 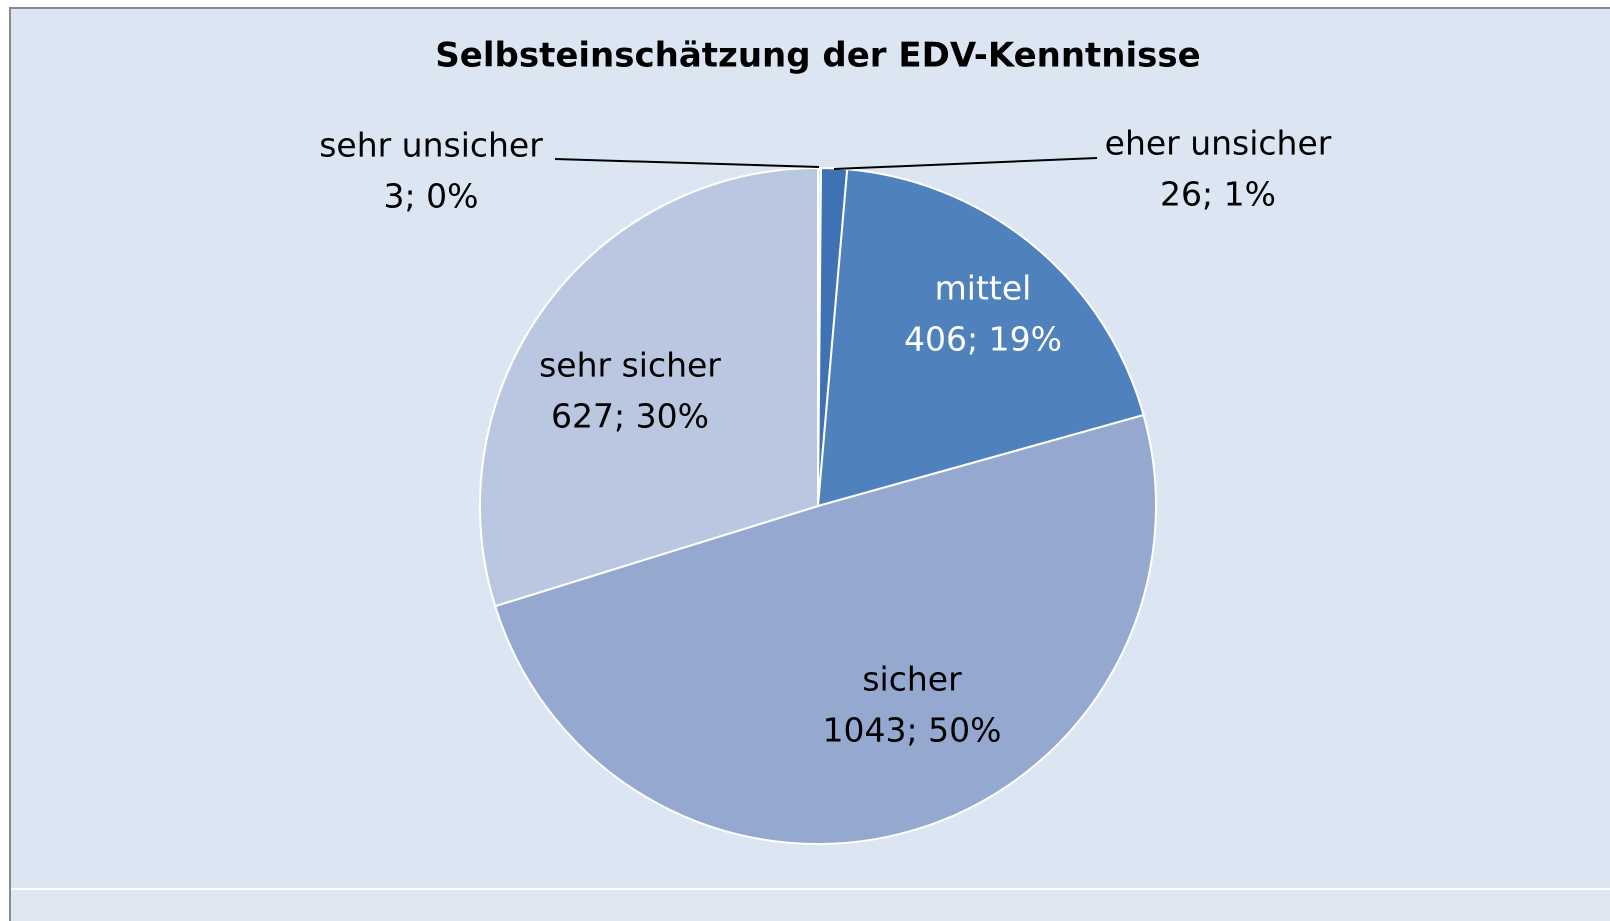 What do you see at coordinates (912, 679) in the screenshot?
I see `slice-label: sicher` at bounding box center [912, 679].